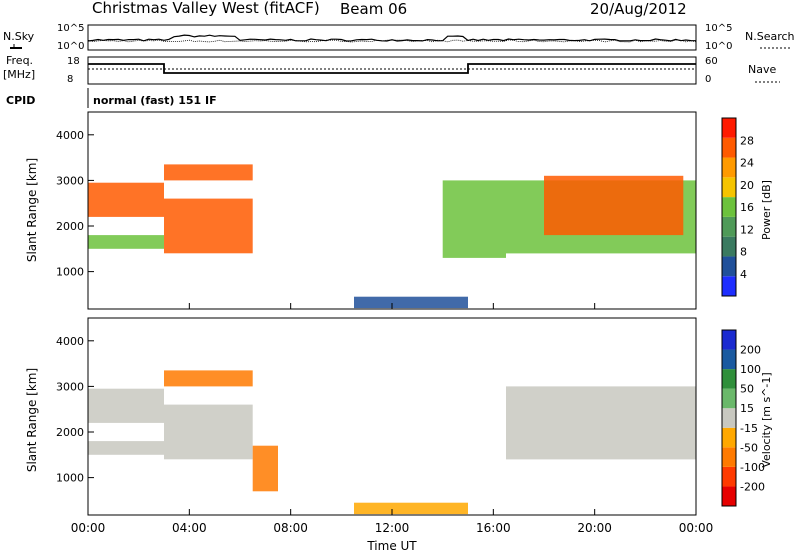  I want to click on velocity-y-tick-label: 2000, so click(70, 432).